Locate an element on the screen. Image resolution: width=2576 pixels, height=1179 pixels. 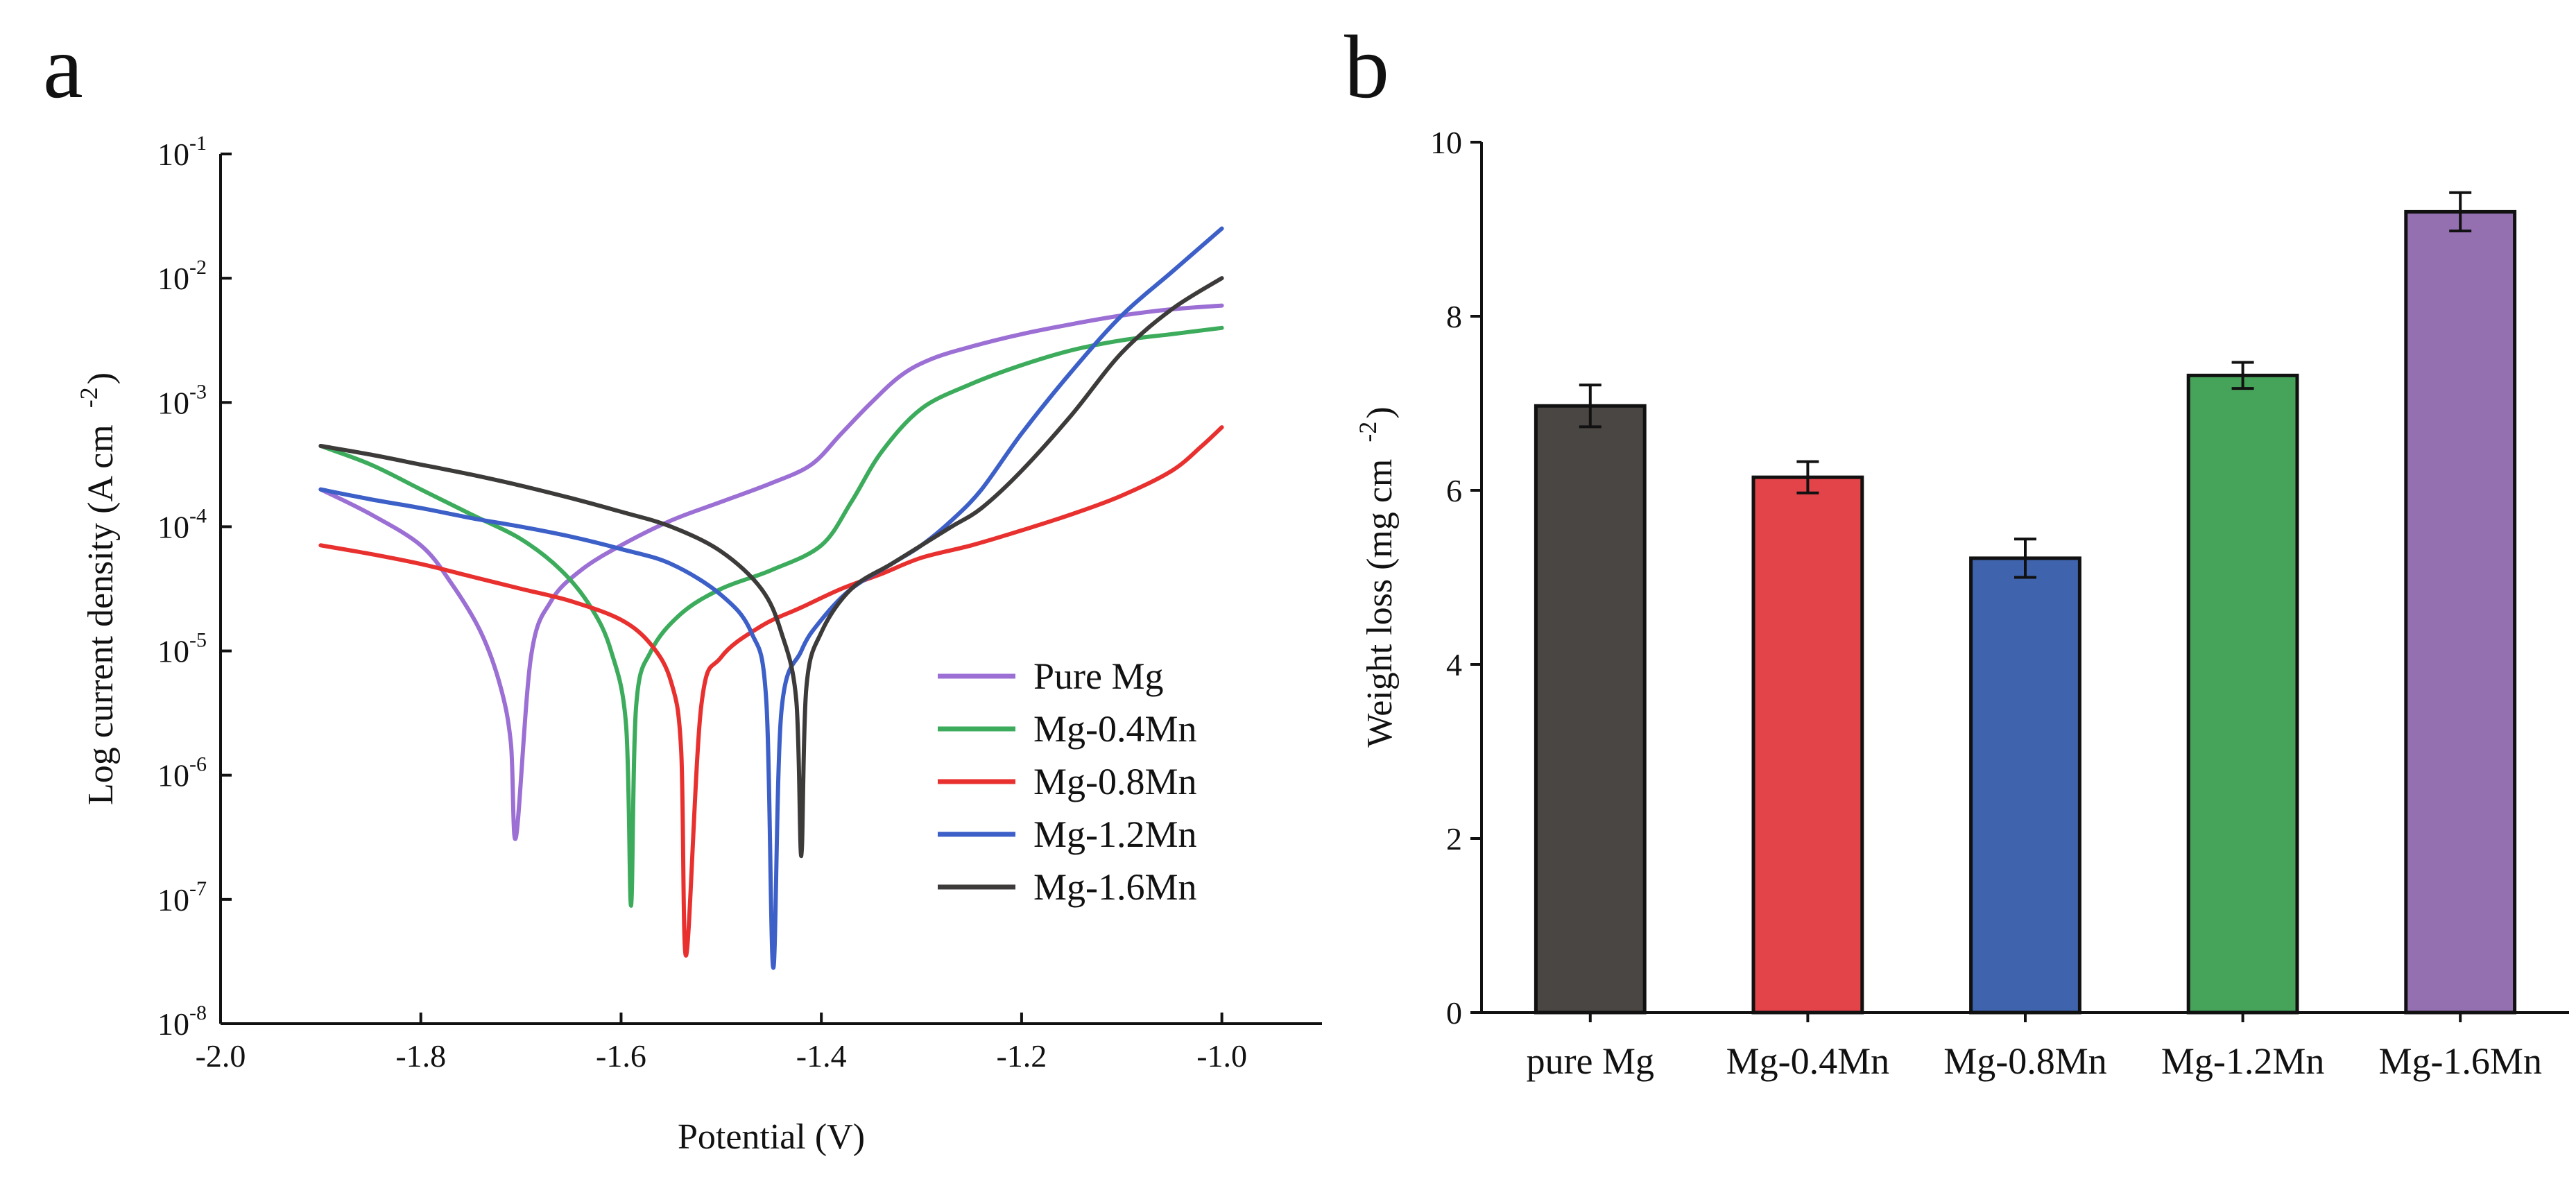
panel-a-y-tick-exponent: -4 is located at coordinates (198, 515).